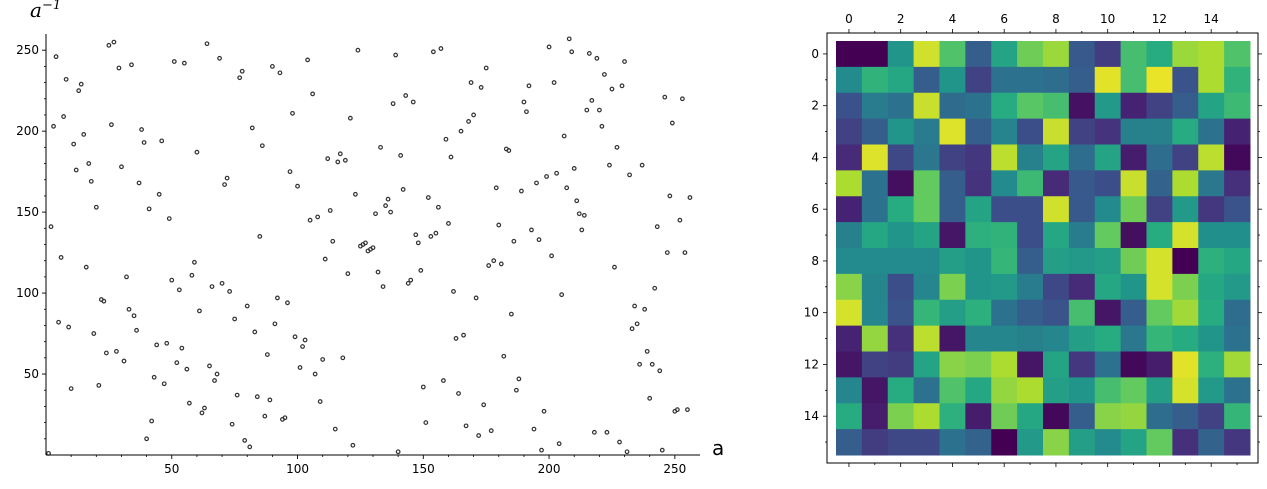 The image size is (1267, 489). Describe the element at coordinates (27, 131) in the screenshot. I see `scatter-y-tick-label: 200` at that location.